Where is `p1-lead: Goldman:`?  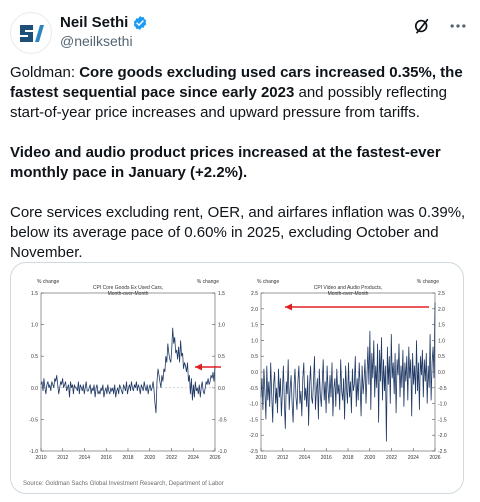 p1-lead: Goldman: is located at coordinates (45, 72).